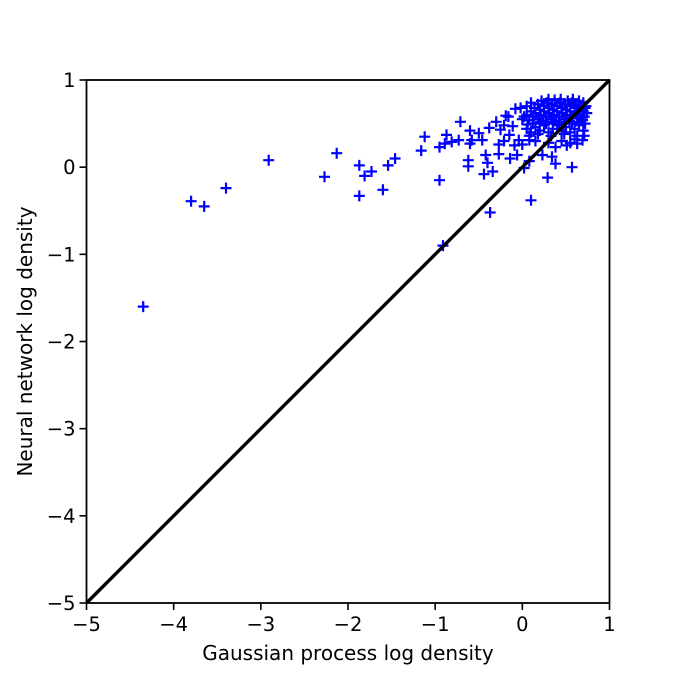 This screenshot has height=676, width=676. I want to click on x-tick-label: −5, so click(86, 624).